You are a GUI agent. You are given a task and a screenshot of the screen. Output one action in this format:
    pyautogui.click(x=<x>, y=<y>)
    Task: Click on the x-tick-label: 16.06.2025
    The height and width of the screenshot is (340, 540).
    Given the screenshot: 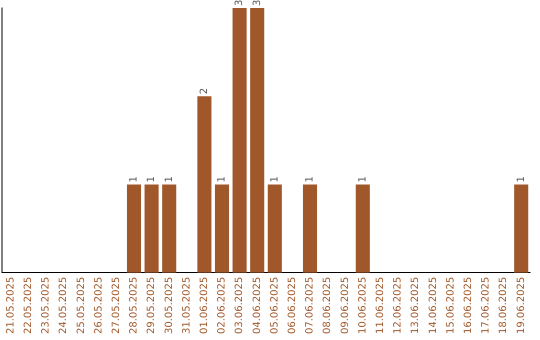 What is the action you would take?
    pyautogui.click(x=468, y=305)
    